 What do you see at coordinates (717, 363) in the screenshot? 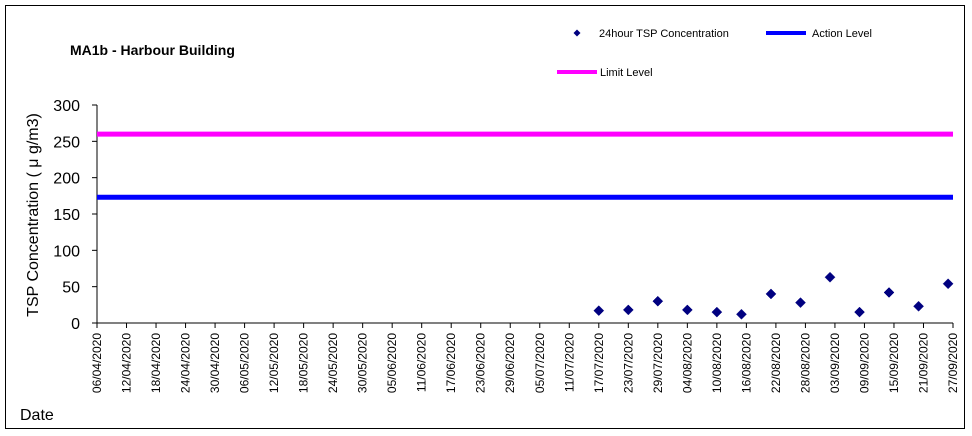
I see `x-tick-label: 10/08/2020` at bounding box center [717, 363].